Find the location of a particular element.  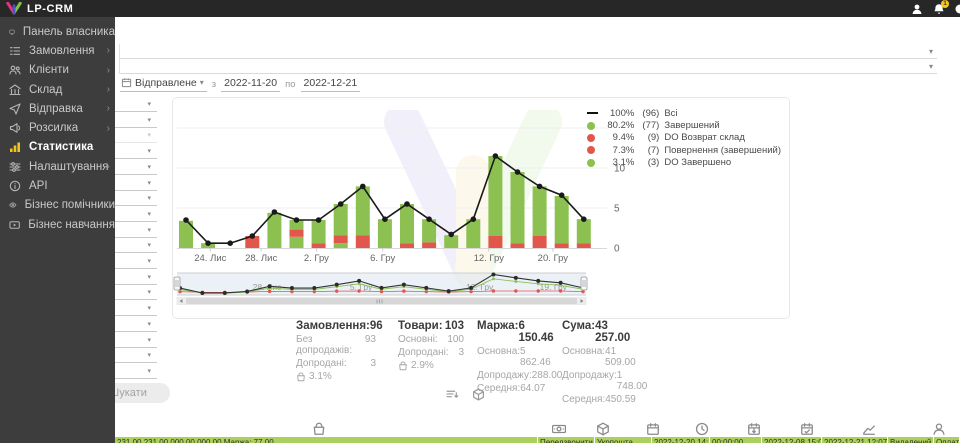

side-filter-select-8: ▾ is located at coordinates (128, 215).